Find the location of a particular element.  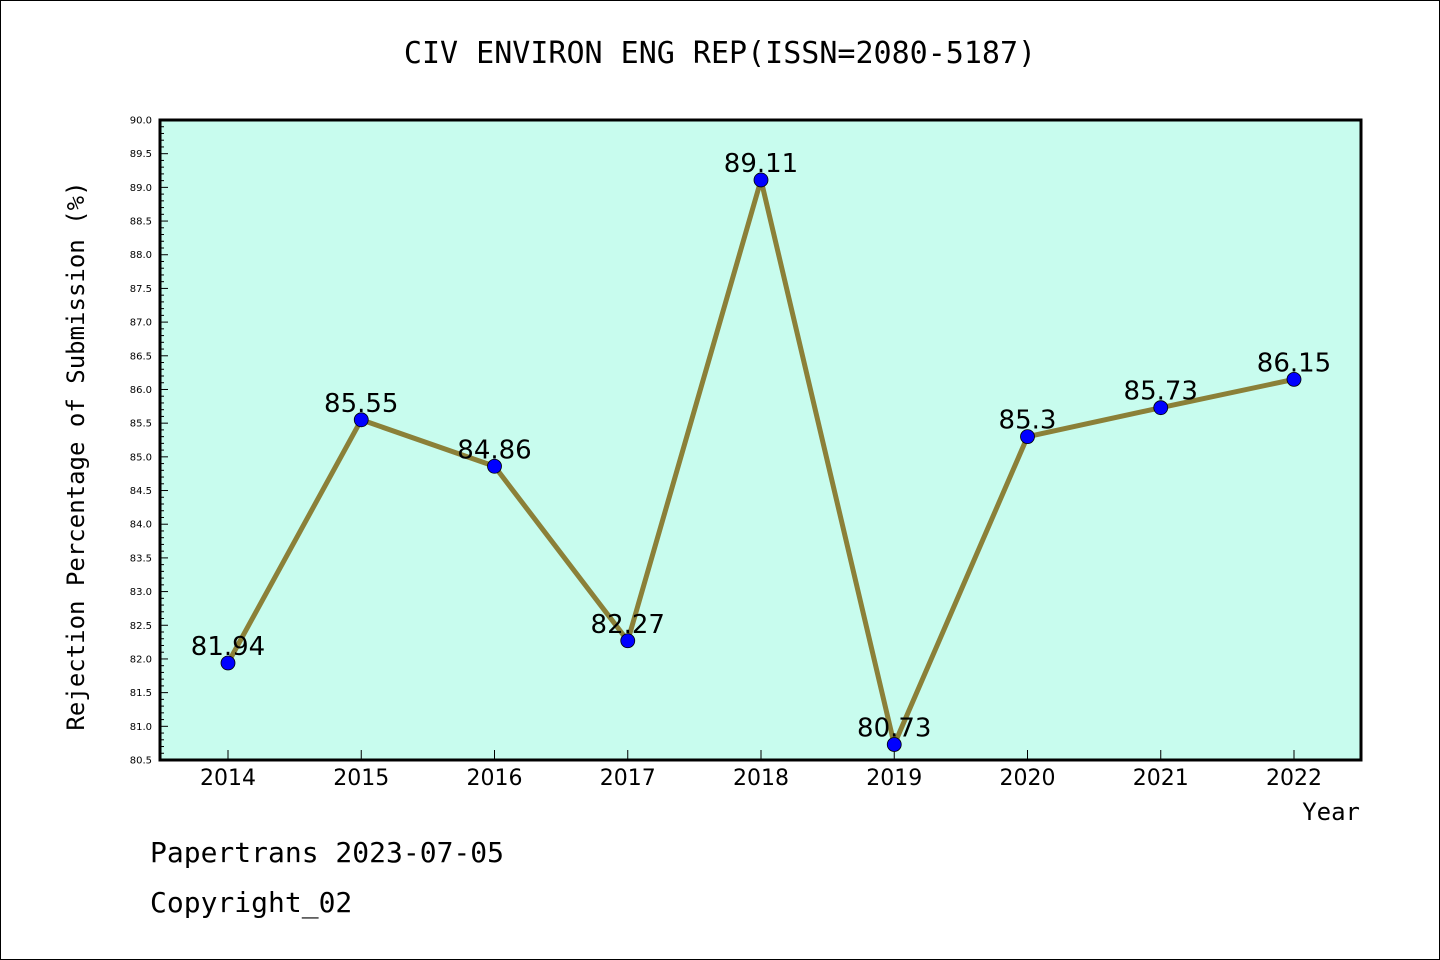

data-label: 85.55 is located at coordinates (361, 404).